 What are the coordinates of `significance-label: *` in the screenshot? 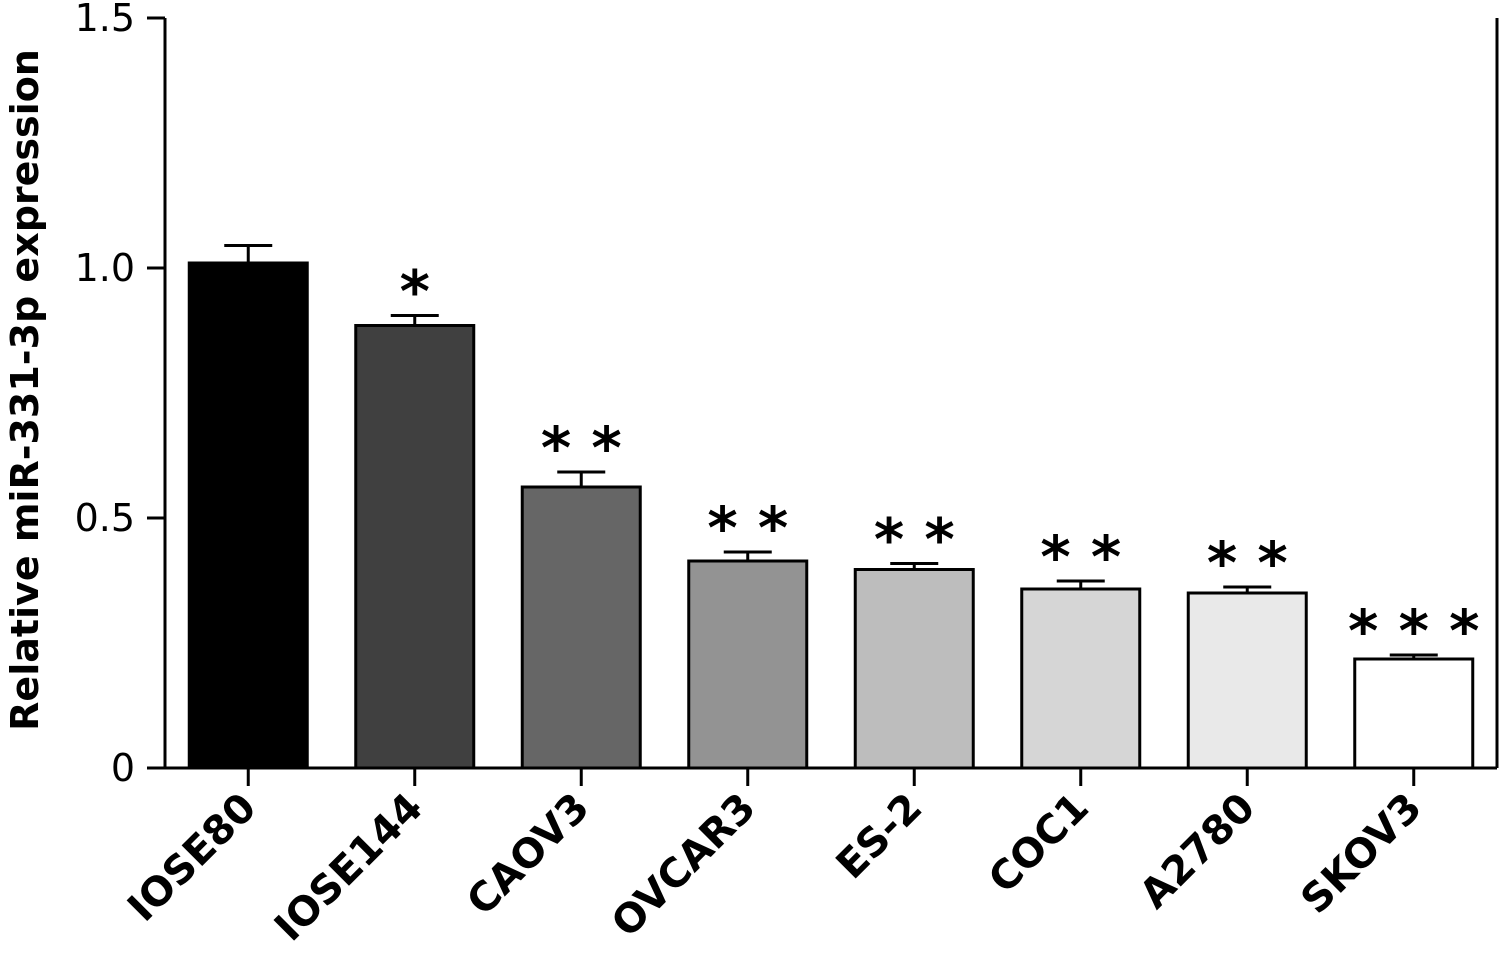 It's located at (415, 292).